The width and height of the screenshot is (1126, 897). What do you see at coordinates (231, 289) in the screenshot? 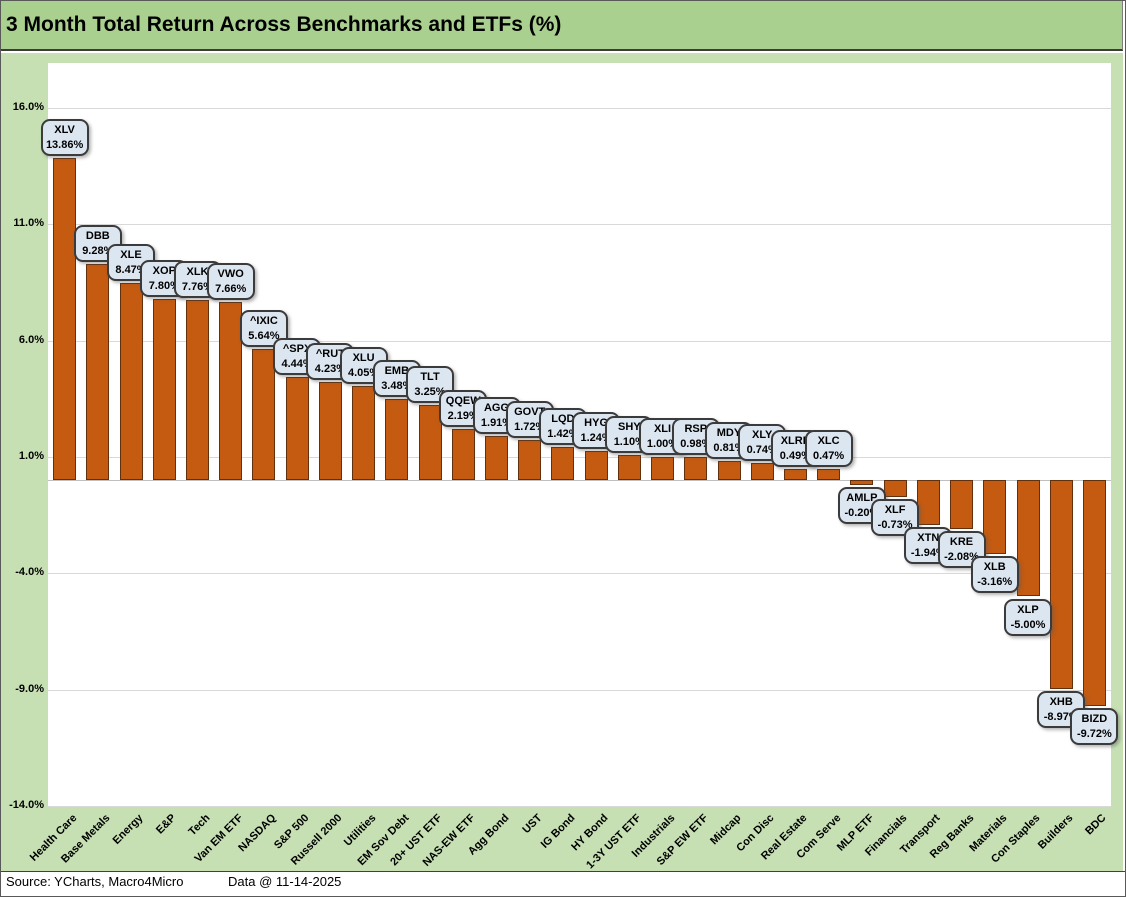
I see `callout-value: 7.66%` at bounding box center [231, 289].